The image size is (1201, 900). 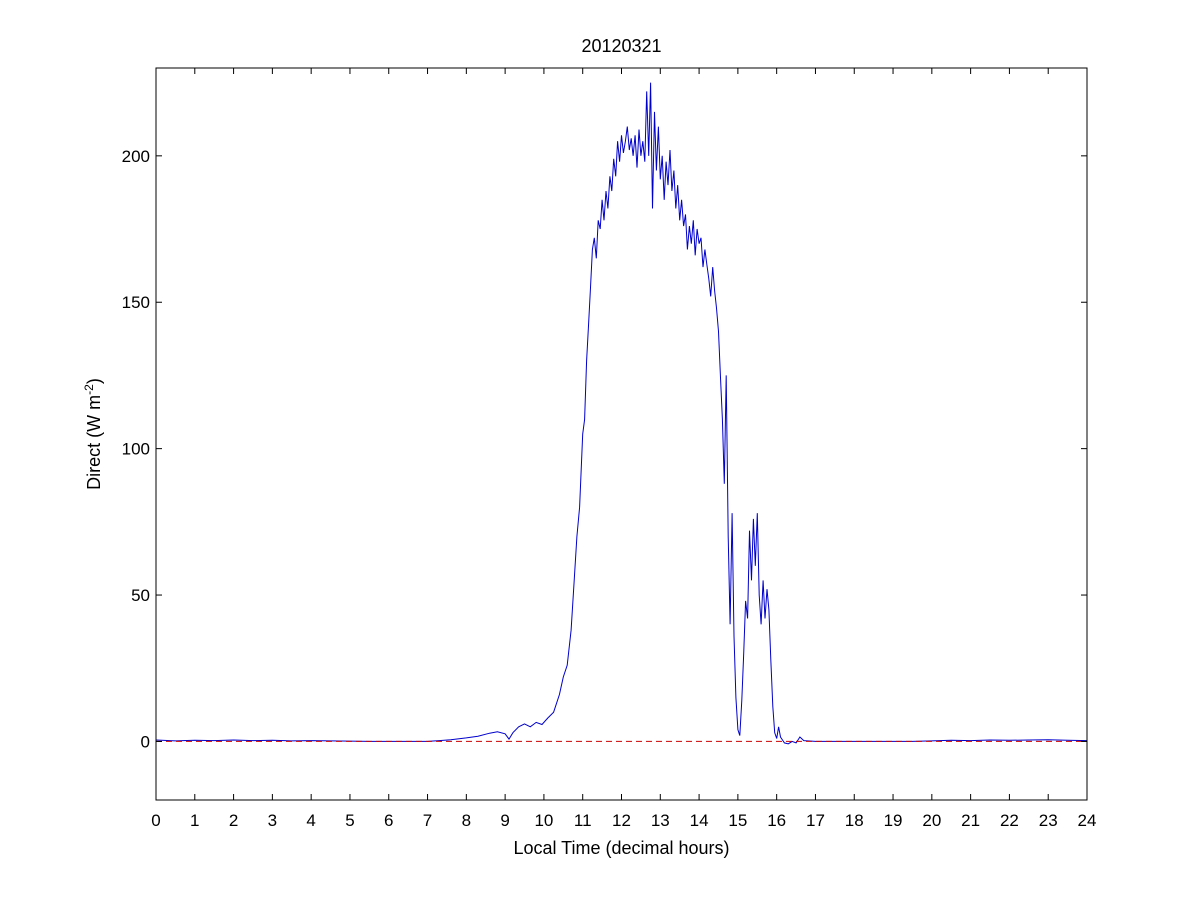 I want to click on y-tick-label: 150, so click(x=136, y=302).